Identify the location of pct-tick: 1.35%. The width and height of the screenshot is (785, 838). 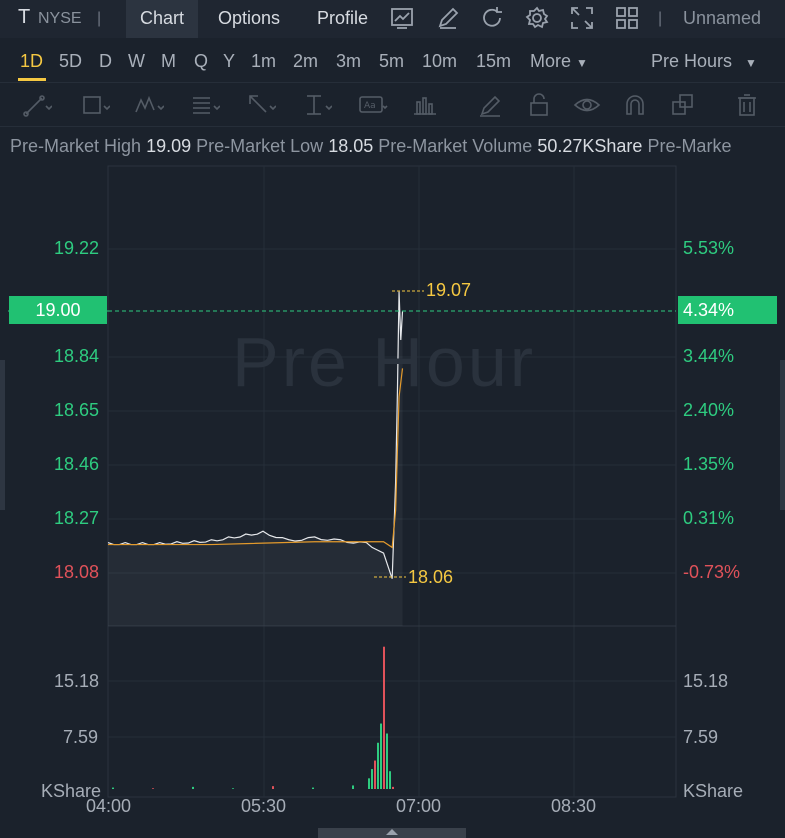
(709, 464).